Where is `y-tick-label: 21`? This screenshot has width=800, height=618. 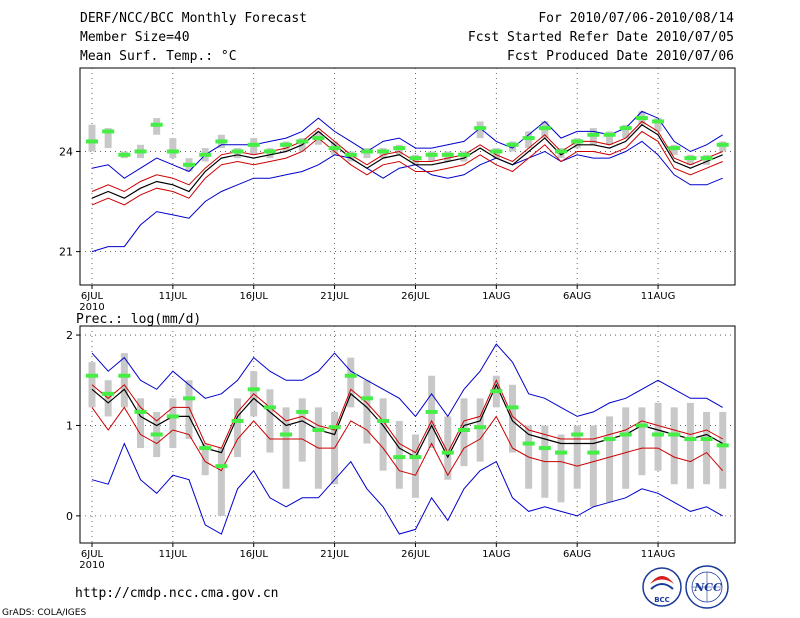 y-tick-label: 21 is located at coordinates (66, 252).